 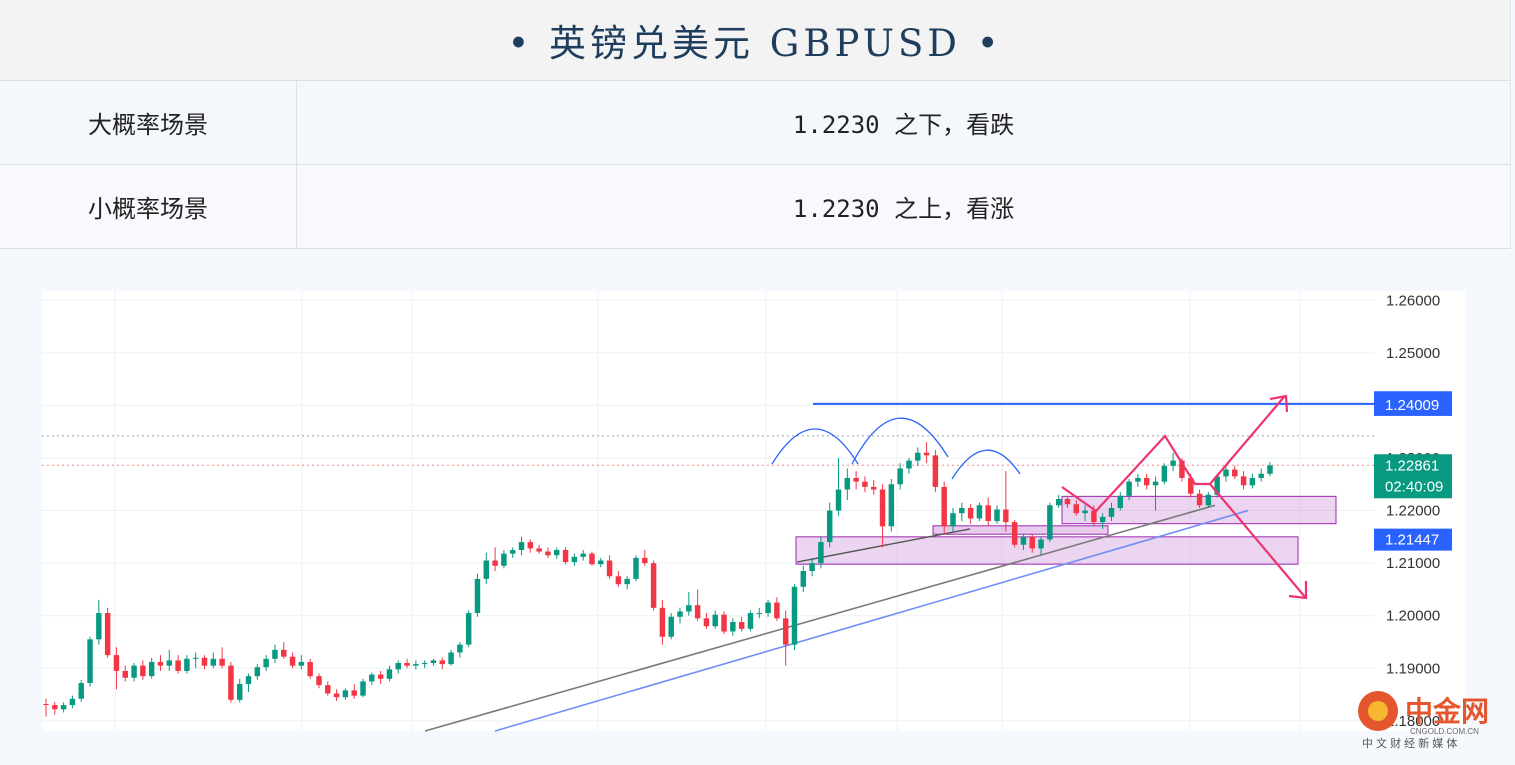 I want to click on support-zone, so click(x=1047, y=550).